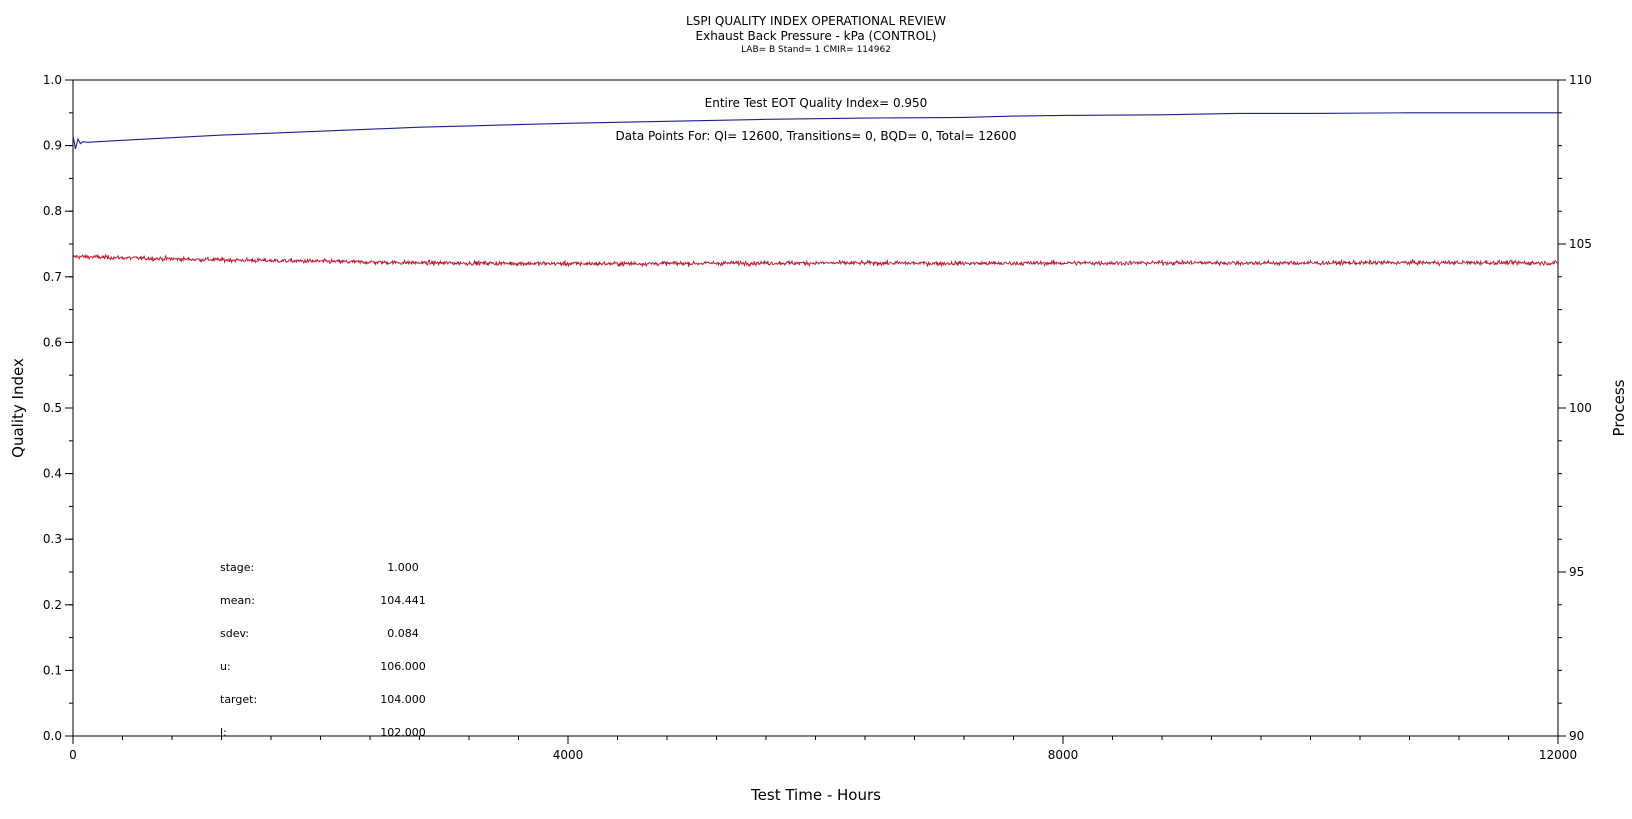 The height and width of the screenshot is (819, 1632). Describe the element at coordinates (52, 277) in the screenshot. I see `y-left-tick-label: 0.7` at that location.